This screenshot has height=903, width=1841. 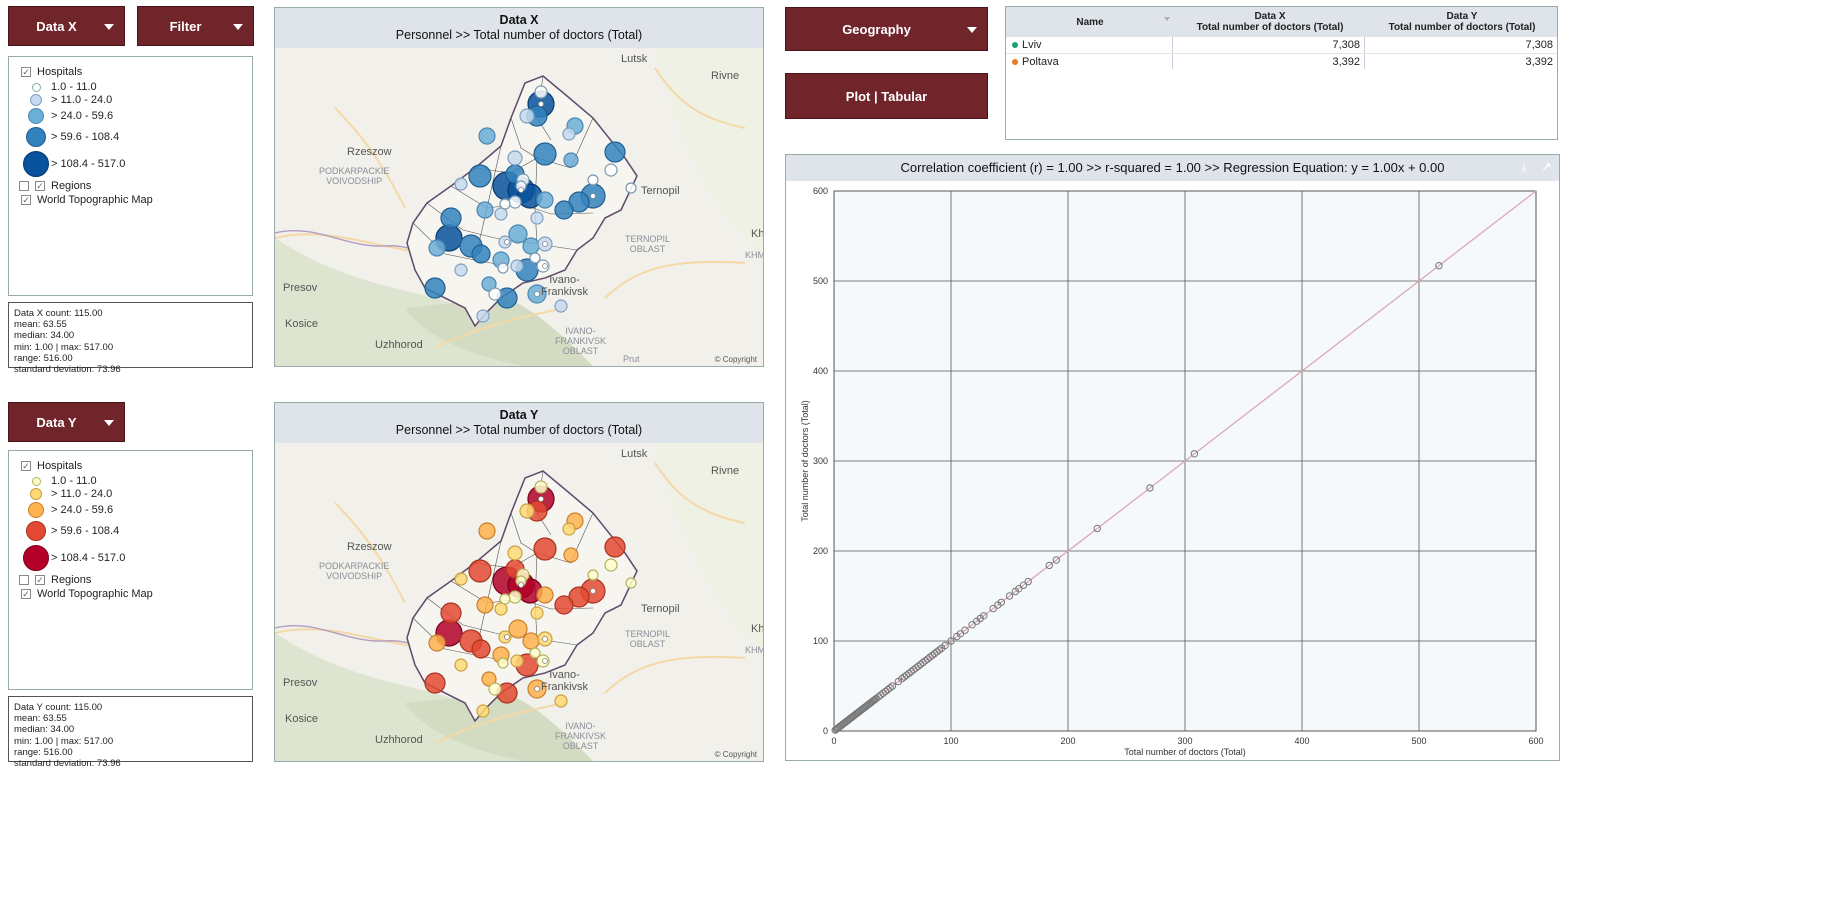 I want to click on checkbox-checked-icon: ✓, so click(x=40, y=185).